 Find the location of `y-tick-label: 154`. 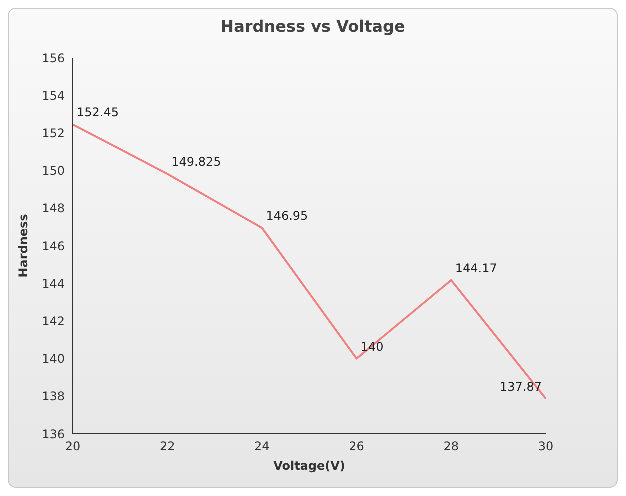

y-tick-label: 154 is located at coordinates (53, 95).